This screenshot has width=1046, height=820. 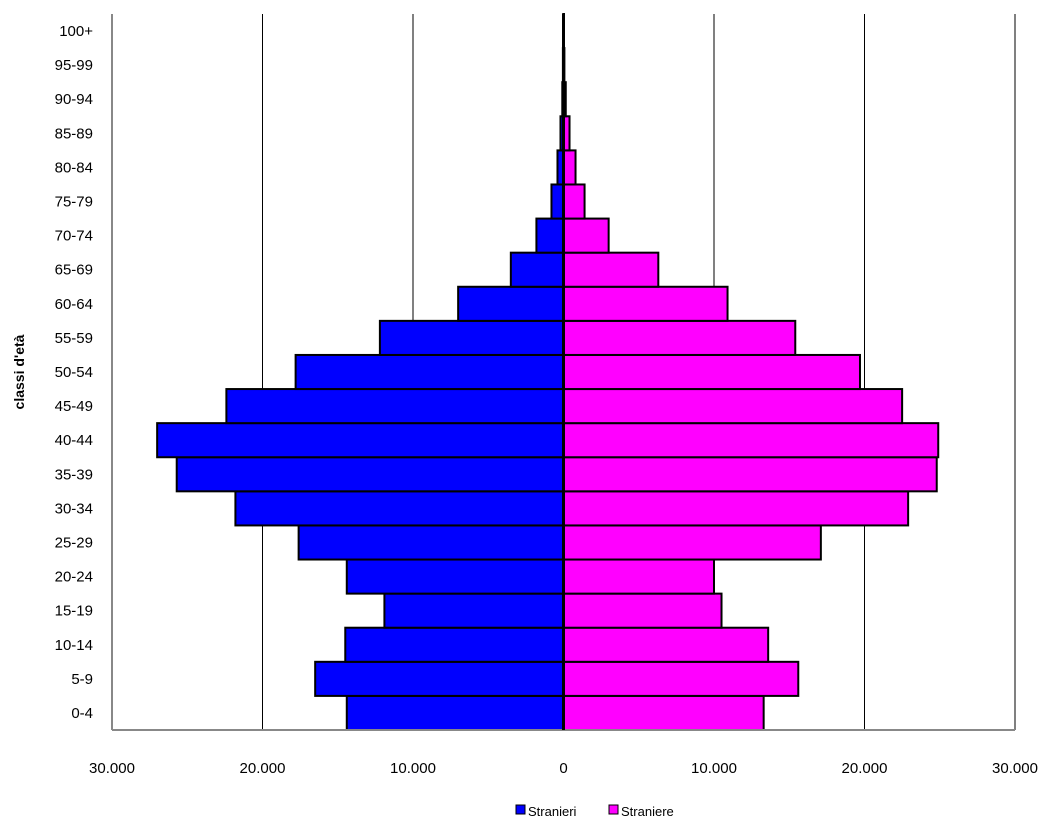 What do you see at coordinates (74, 577) in the screenshot?
I see `y-tick-label: 20-24` at bounding box center [74, 577].